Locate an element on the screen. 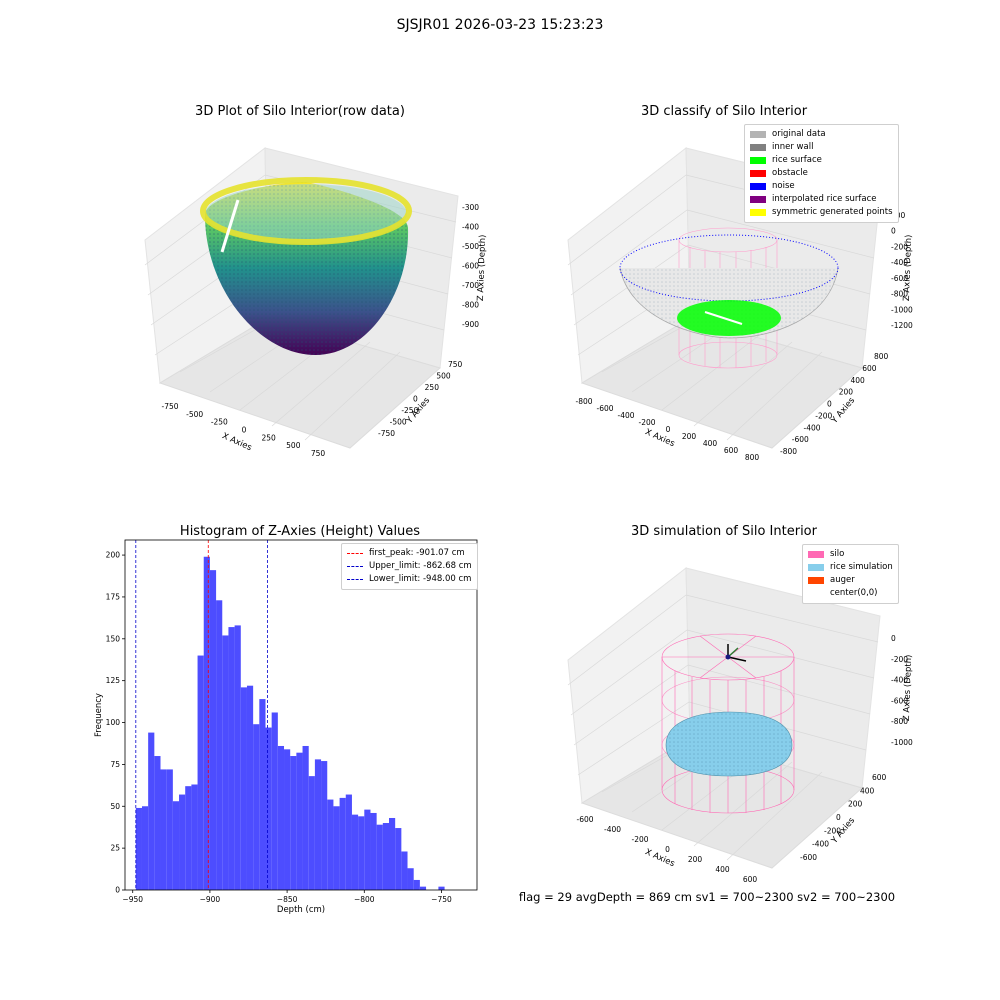 Image resolution: width=1000 pixels, height=1000 pixels. raw-z-tick: -500 is located at coordinates (470, 246).